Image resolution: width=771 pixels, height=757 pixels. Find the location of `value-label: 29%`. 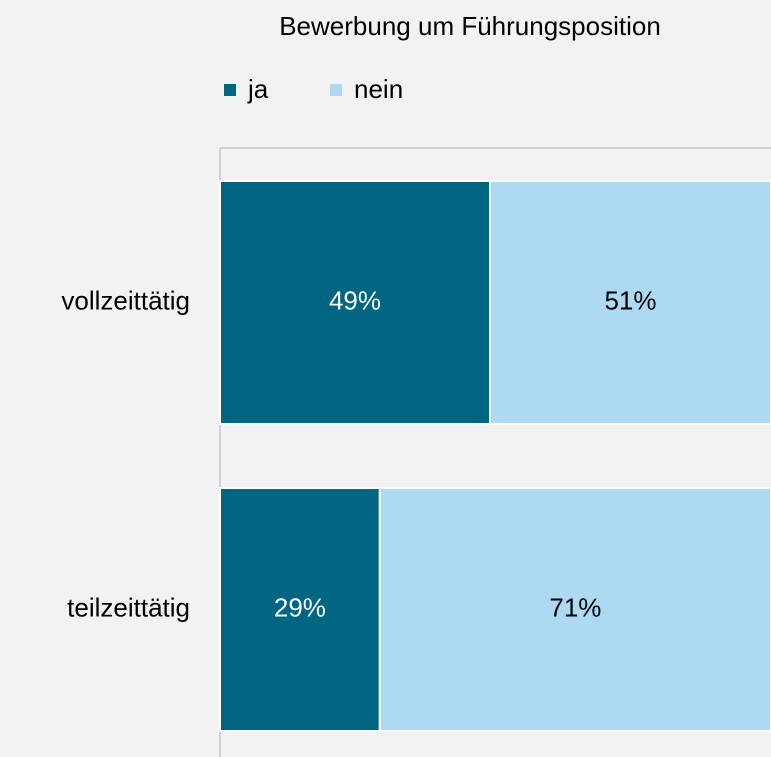

value-label: 29% is located at coordinates (300, 607).